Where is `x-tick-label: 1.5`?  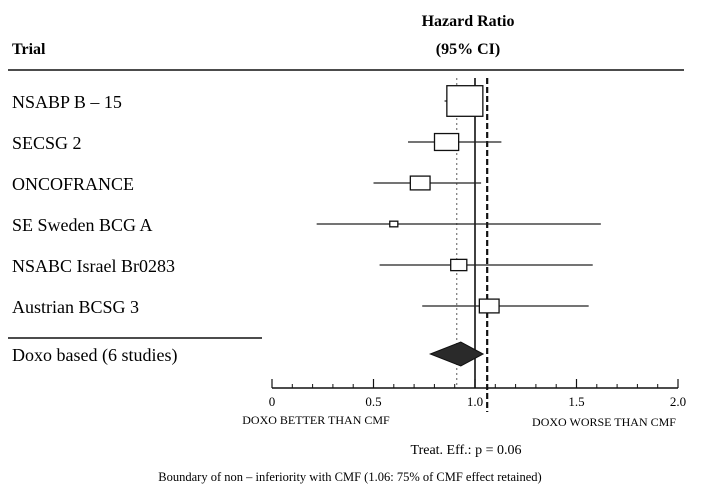
x-tick-label: 1.5 is located at coordinates (576, 401).